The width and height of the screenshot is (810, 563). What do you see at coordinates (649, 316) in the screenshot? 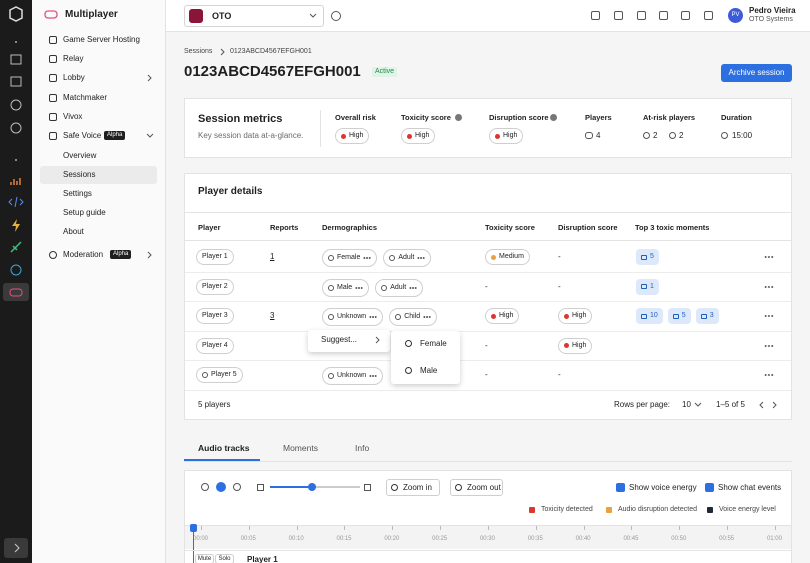
I see `moment-pill: 10` at bounding box center [649, 316].